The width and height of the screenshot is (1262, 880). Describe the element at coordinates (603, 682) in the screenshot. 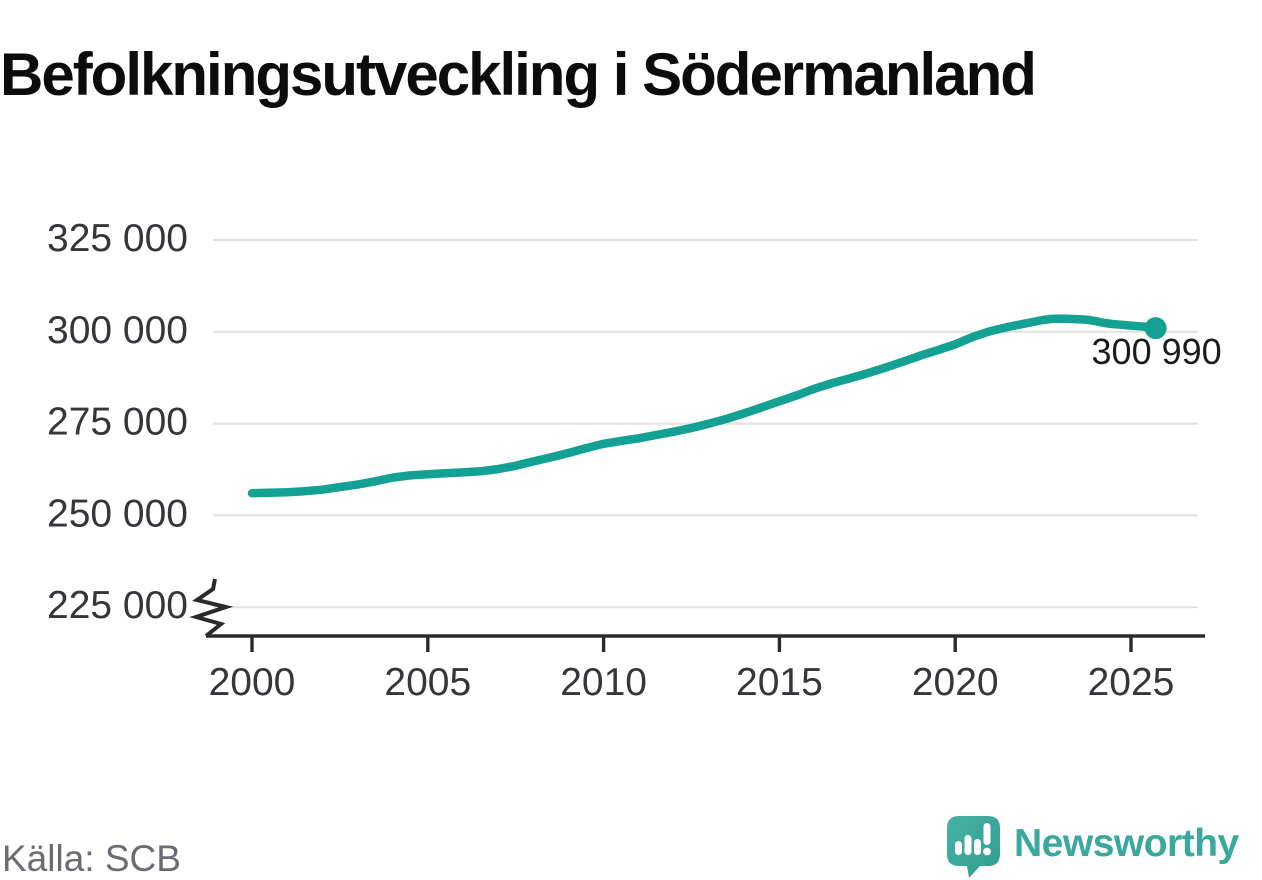

I see `x-tick-label-2010: 2010` at that location.